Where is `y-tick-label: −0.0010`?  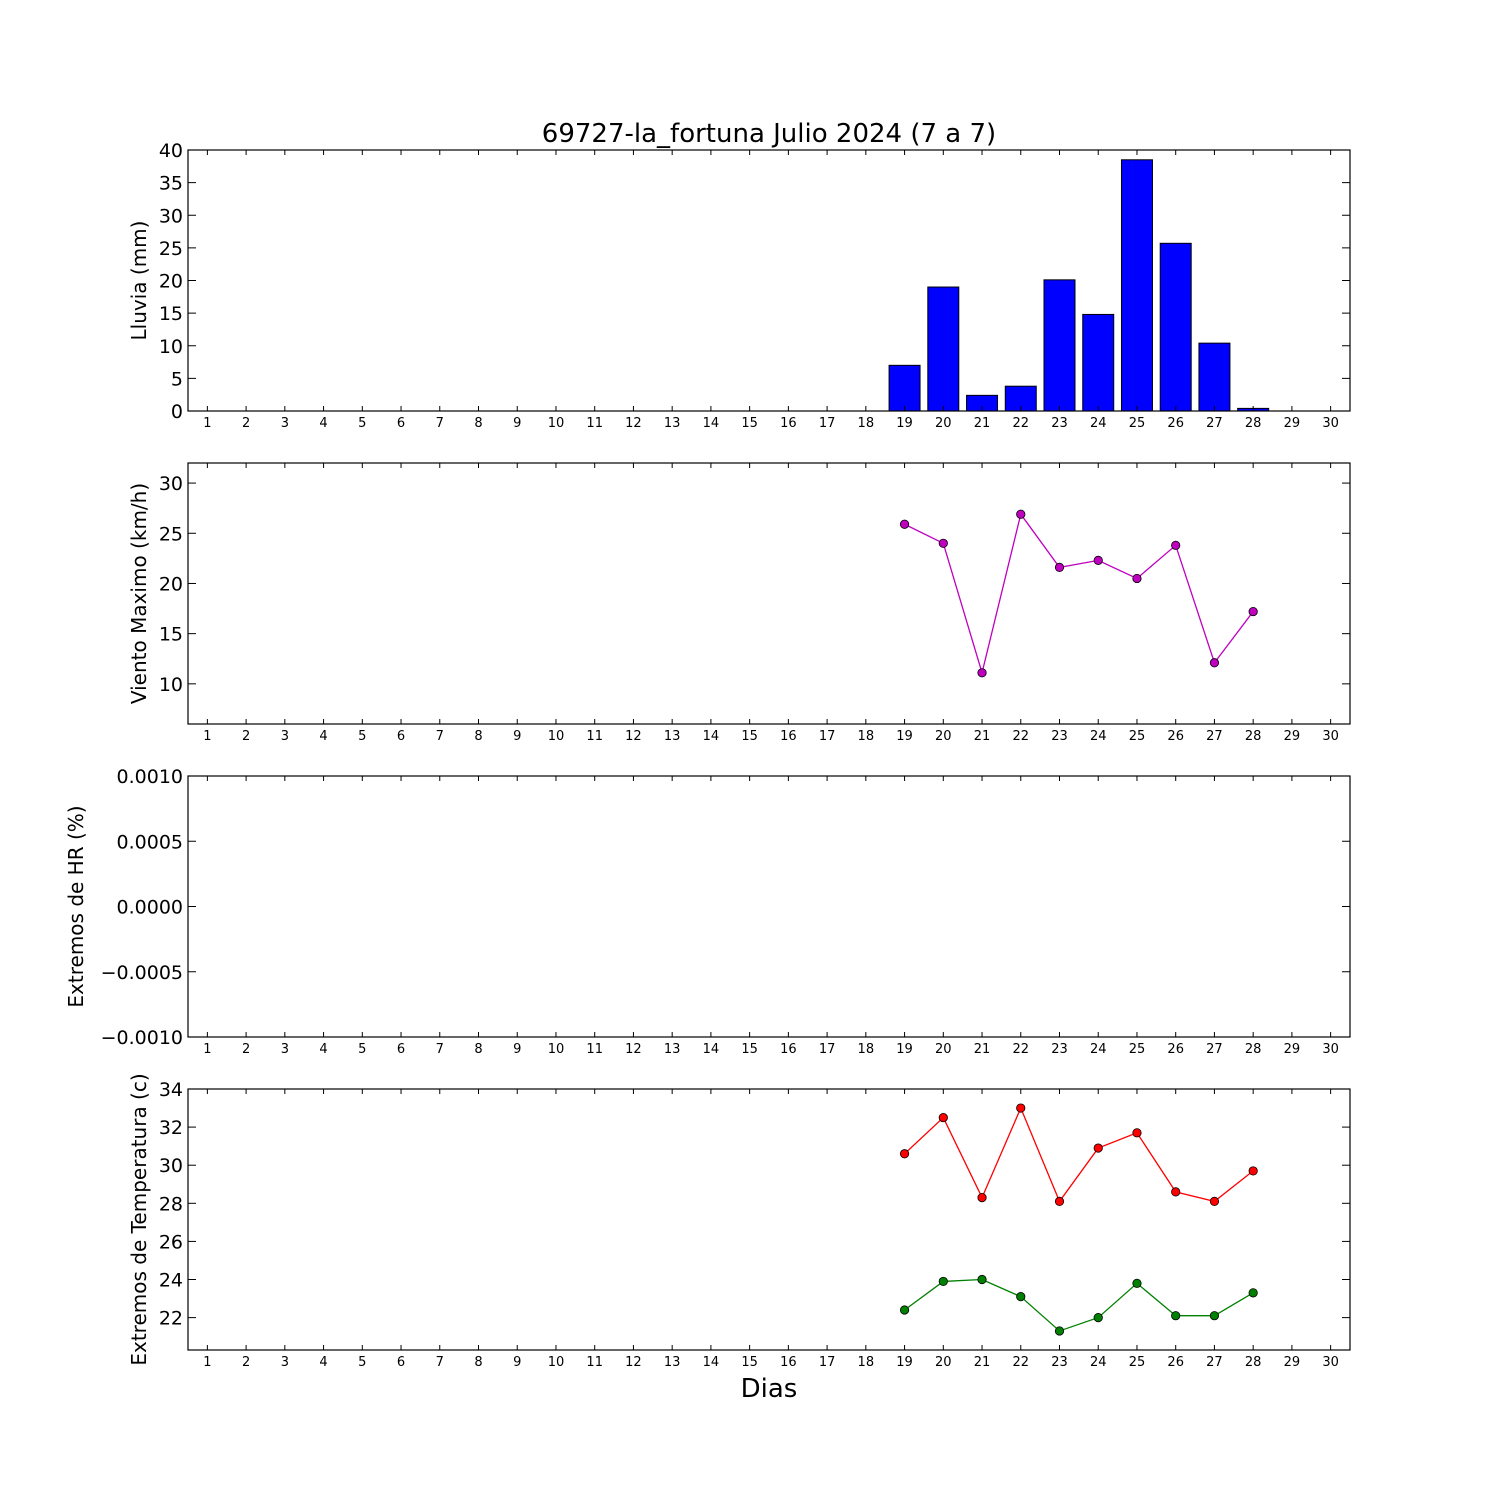 y-tick-label: −0.0010 is located at coordinates (142, 1038).